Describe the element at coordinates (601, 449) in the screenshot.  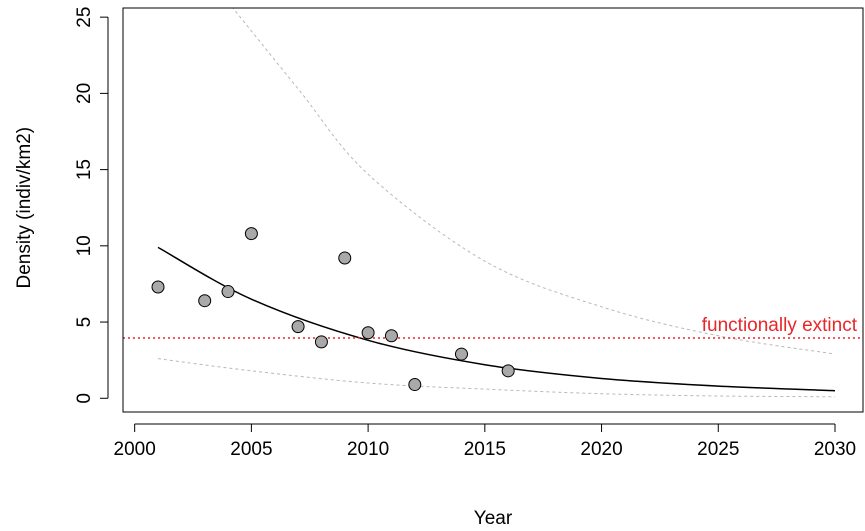
I see `x-tick-label: 2020` at that location.